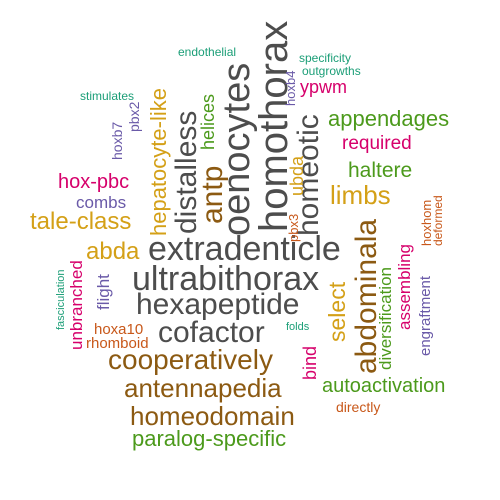  I want to click on word-ypwm: ypwm, so click(324, 87).